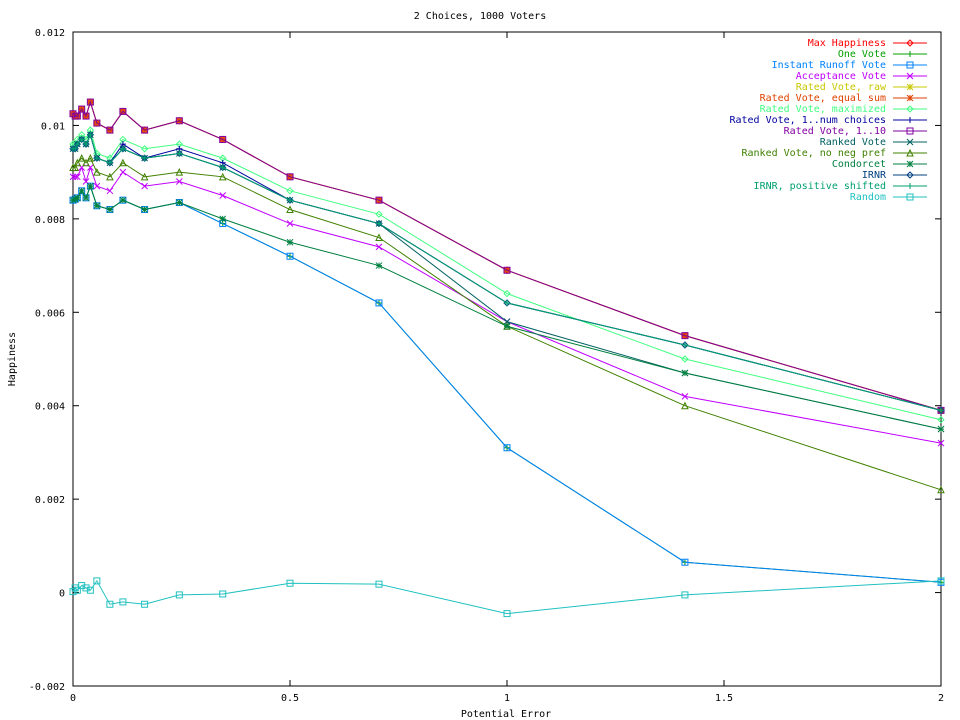 This screenshot has height=720, width=960. I want to click on legend-item: One Vote, so click(882, 54).